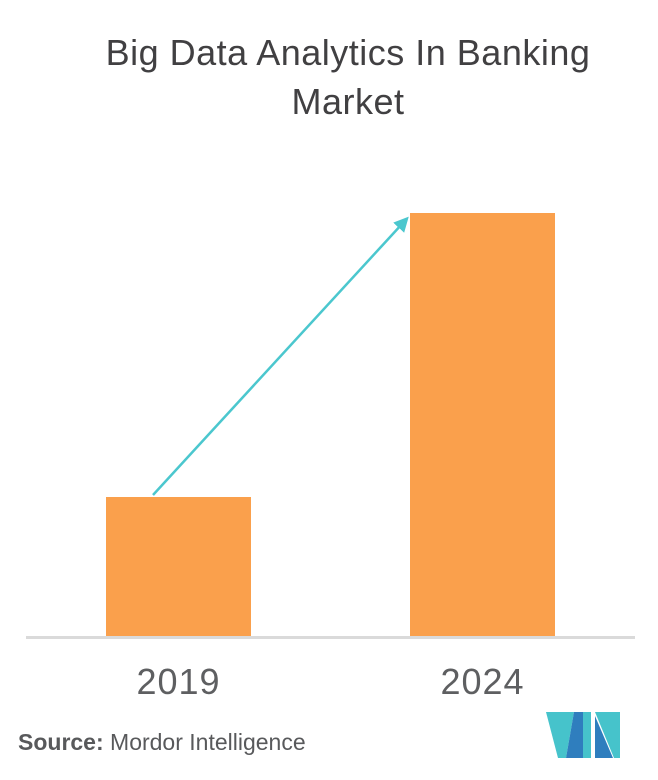 Image resolution: width=658 pixels, height=780 pixels. Describe the element at coordinates (208, 742) in the screenshot. I see `source-text: Mordor Intelligence` at that location.